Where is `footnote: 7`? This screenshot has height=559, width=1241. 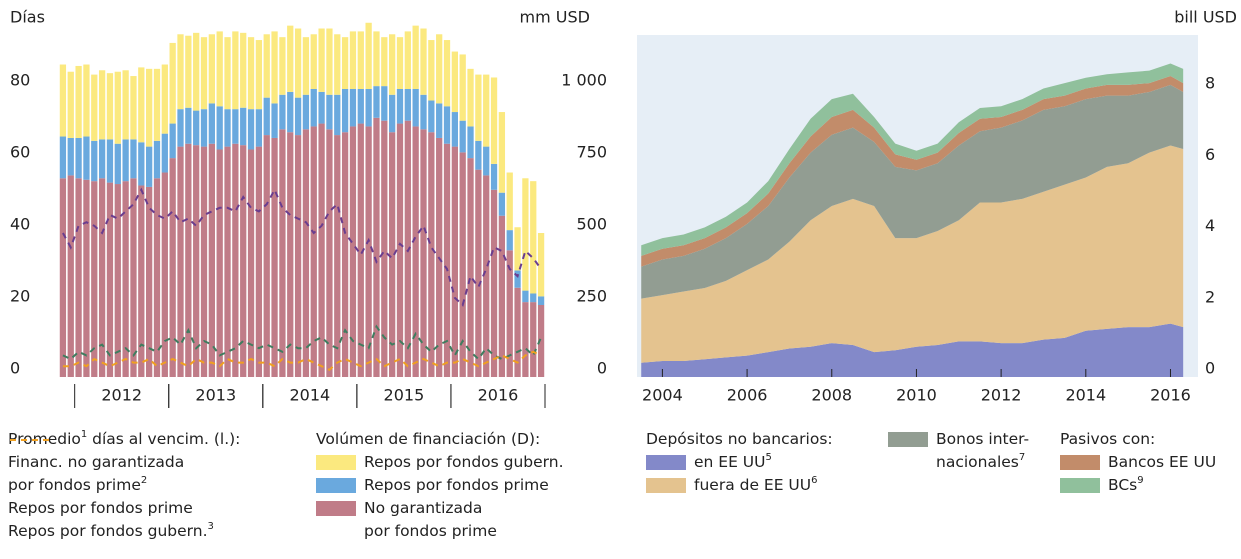 footnote: 7 is located at coordinates (1022, 457).